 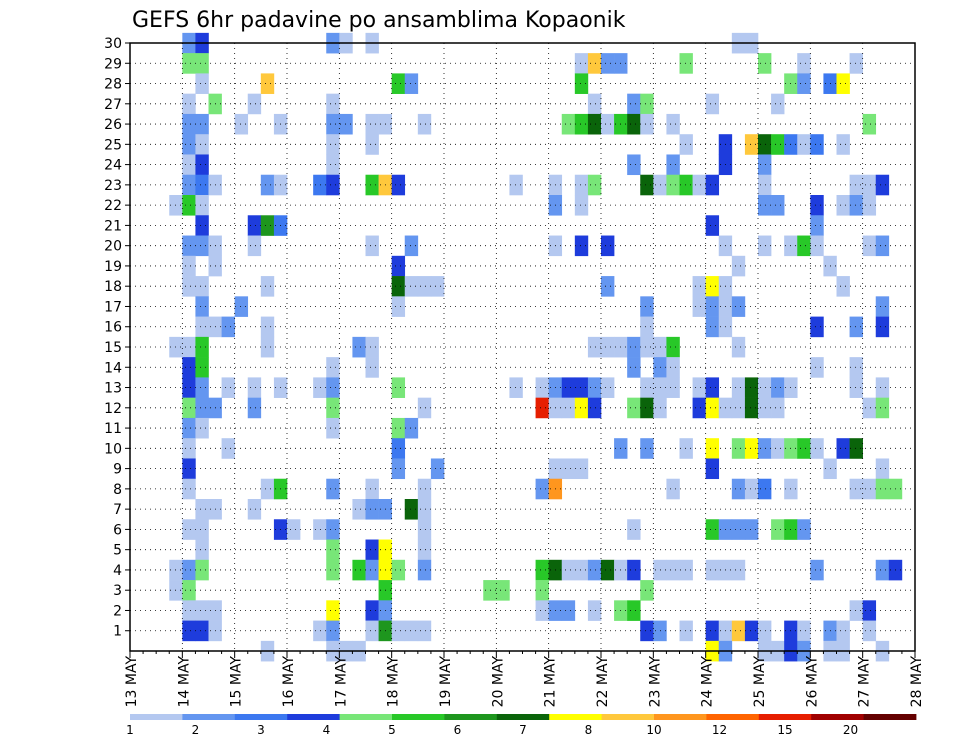 What do you see at coordinates (261, 730) in the screenshot?
I see `colorbar-label: 3` at bounding box center [261, 730].